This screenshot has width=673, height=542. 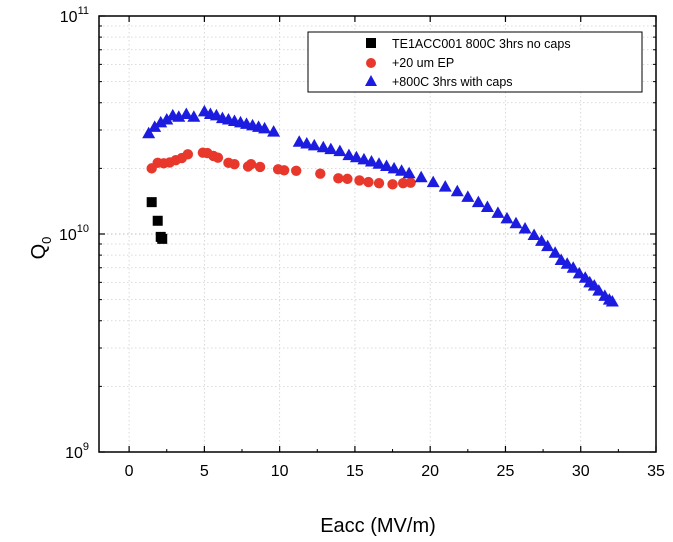 I want to click on x-axis-title: Eacc (MV/m), so click(x=378, y=526).